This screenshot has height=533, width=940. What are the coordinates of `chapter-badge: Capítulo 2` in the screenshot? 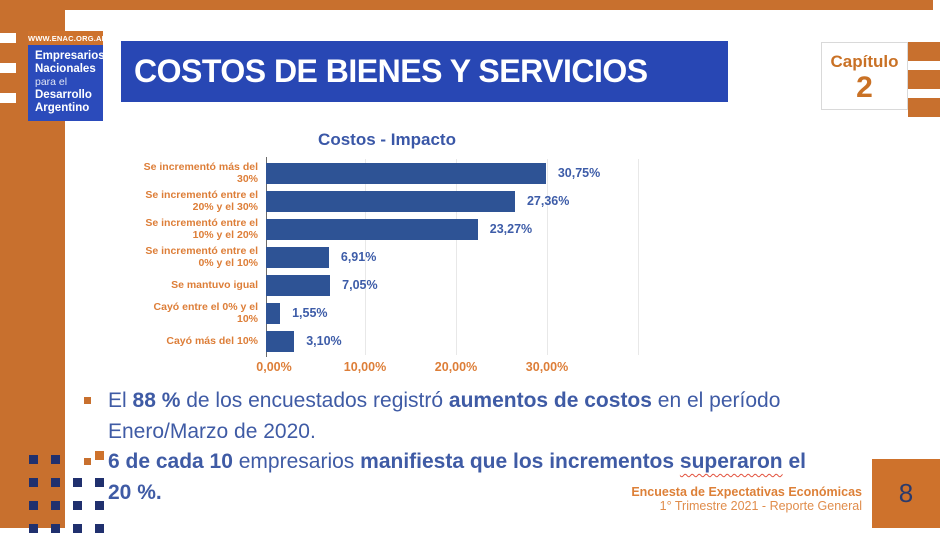 It's located at (864, 76).